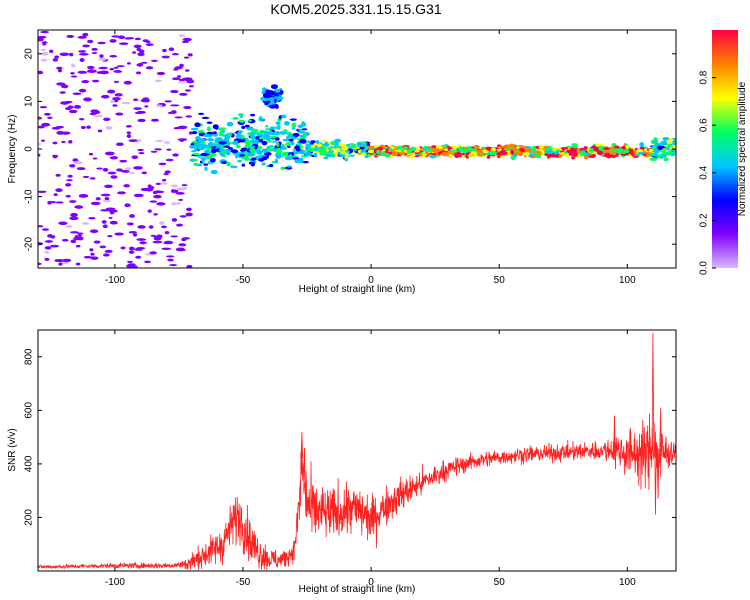 The width and height of the screenshot is (750, 600). I want to click on x-tick-label: -50, so click(243, 280).